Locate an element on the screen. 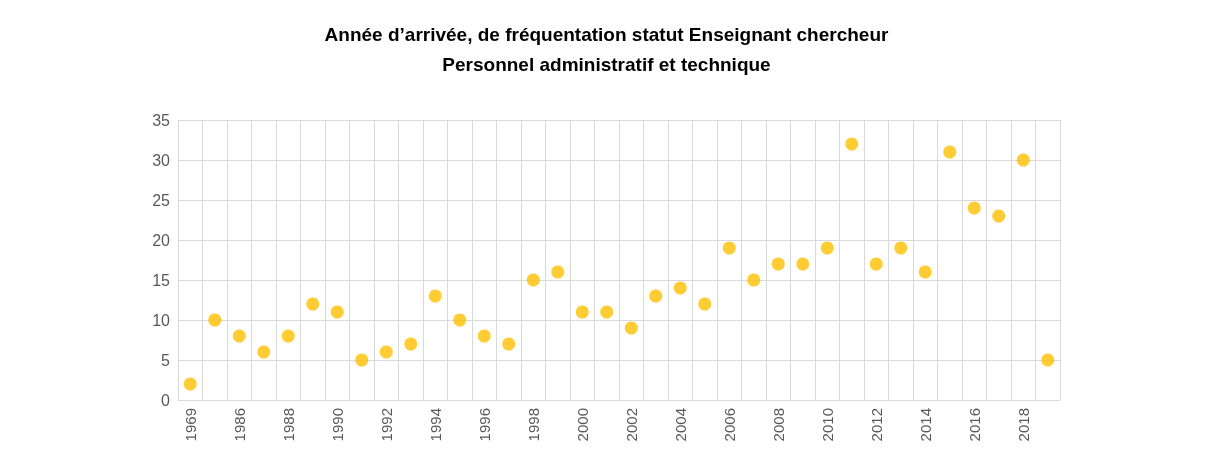  x-tick-label: 2014 is located at coordinates (925, 425).